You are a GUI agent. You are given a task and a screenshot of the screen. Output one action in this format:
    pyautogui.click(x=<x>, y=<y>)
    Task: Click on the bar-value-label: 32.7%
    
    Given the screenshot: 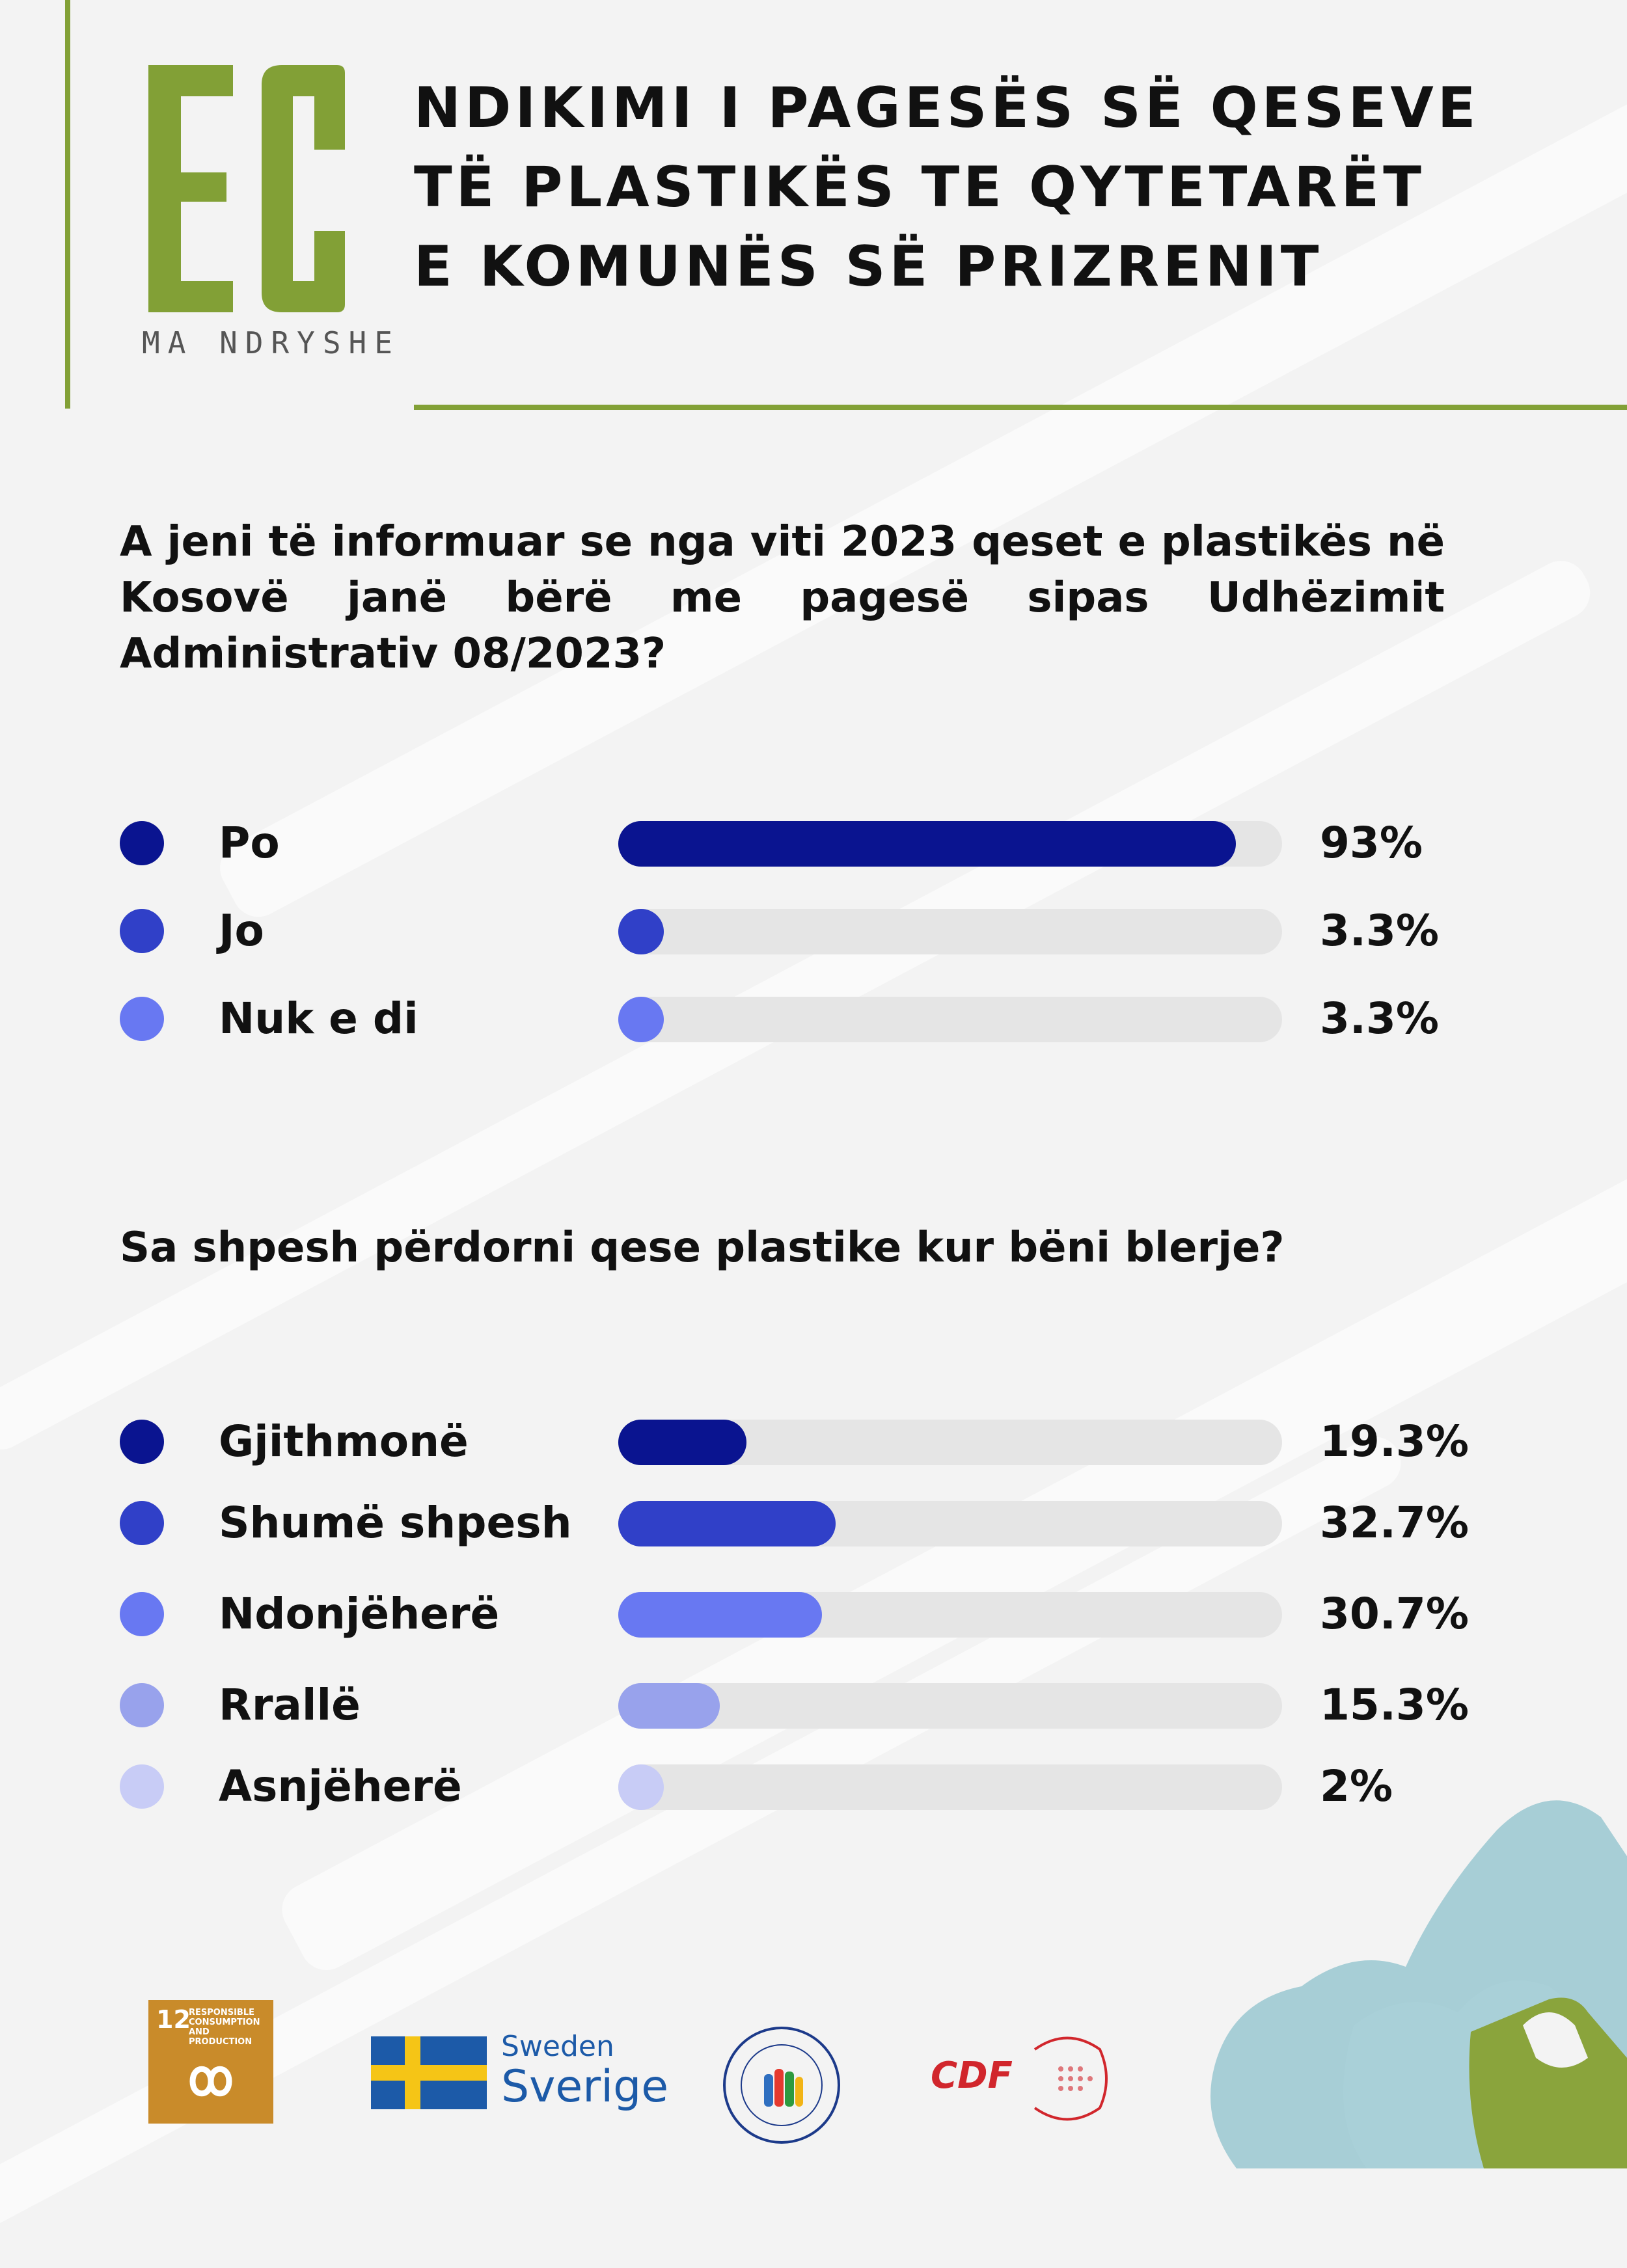 What is the action you would take?
    pyautogui.click(x=1394, y=1523)
    